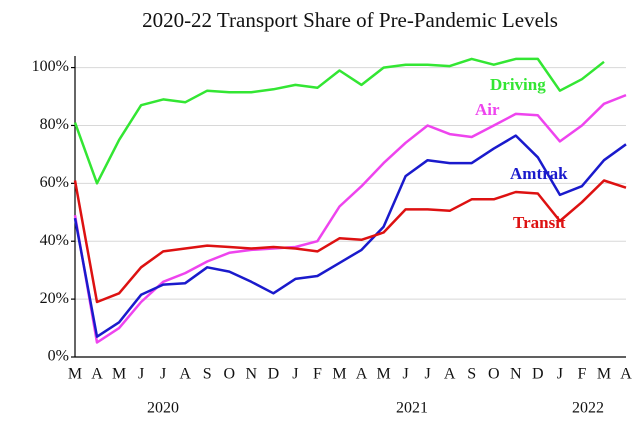  I want to click on y-tick-label: 100%, so click(50, 66).